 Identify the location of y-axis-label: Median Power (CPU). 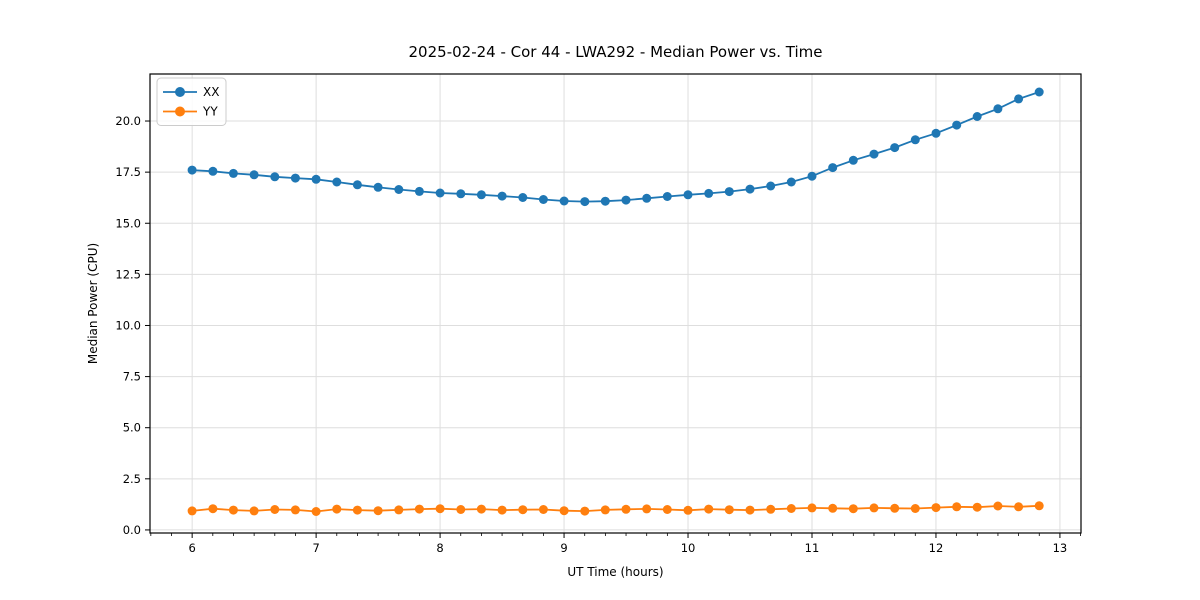
(93, 303).